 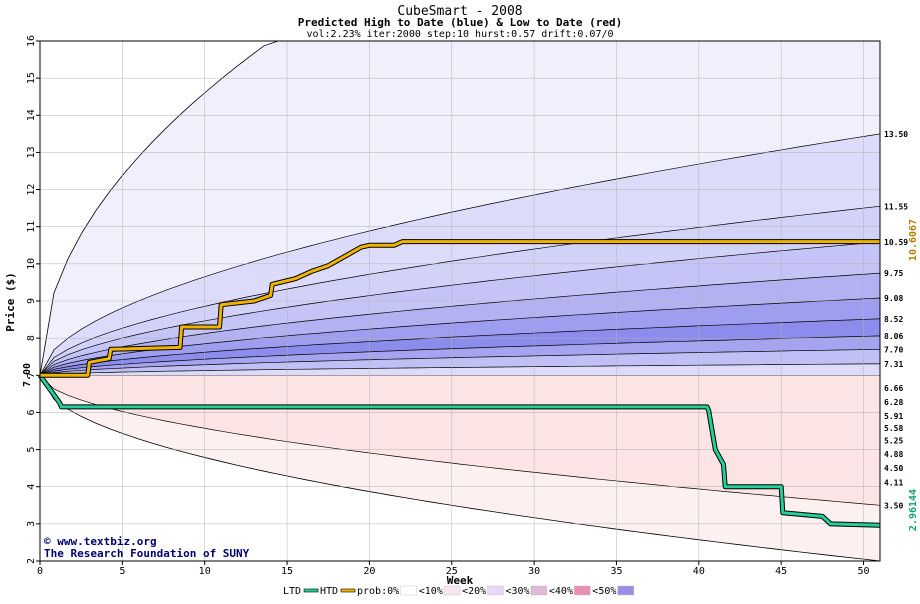 What do you see at coordinates (292, 591) in the screenshot?
I see `legend-ltd-label: LTD` at bounding box center [292, 591].